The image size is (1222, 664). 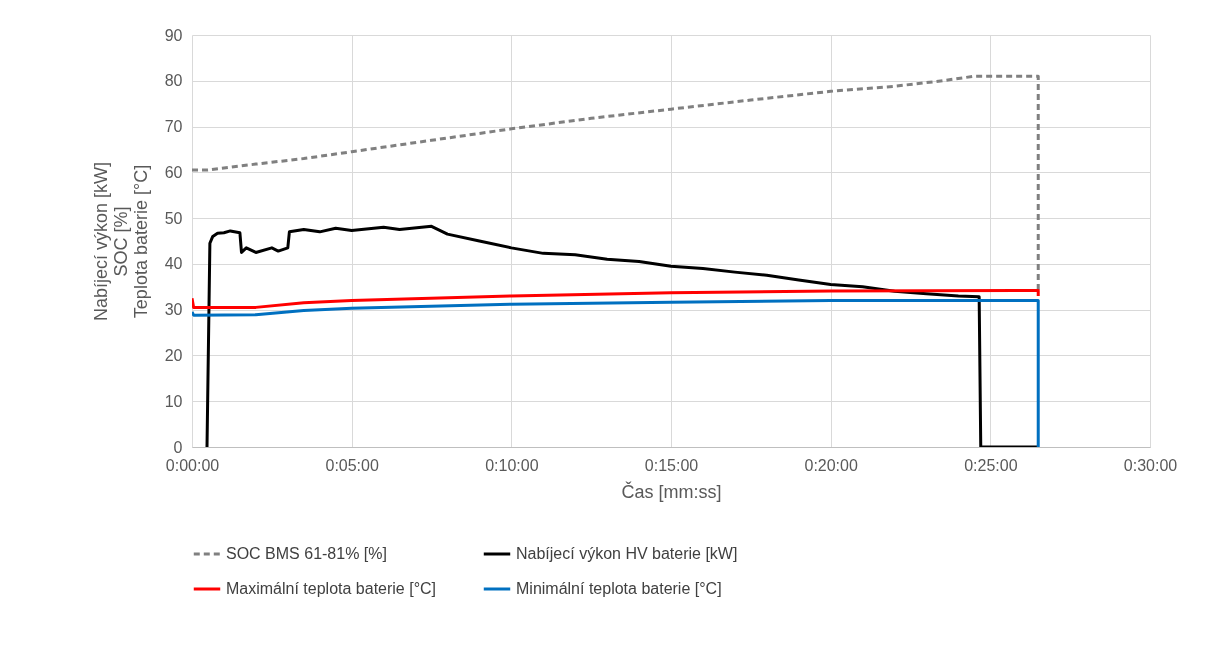 I want to click on y-tick-label: 10, so click(x=173, y=401).